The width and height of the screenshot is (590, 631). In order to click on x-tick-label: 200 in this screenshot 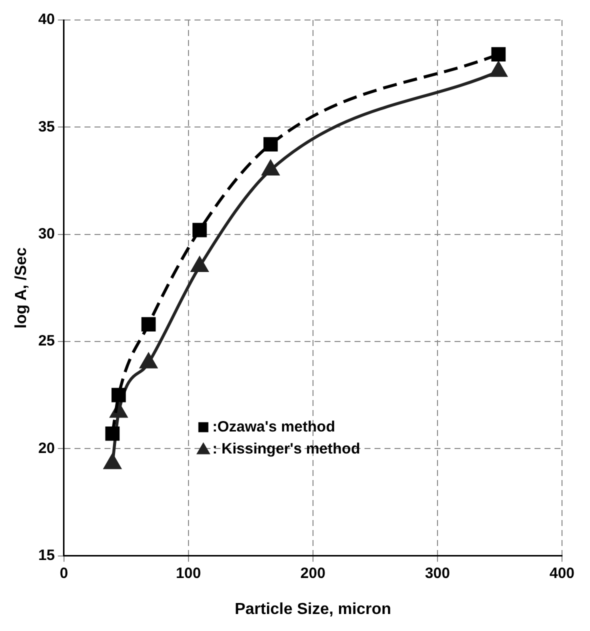, I will do `click(313, 573)`.